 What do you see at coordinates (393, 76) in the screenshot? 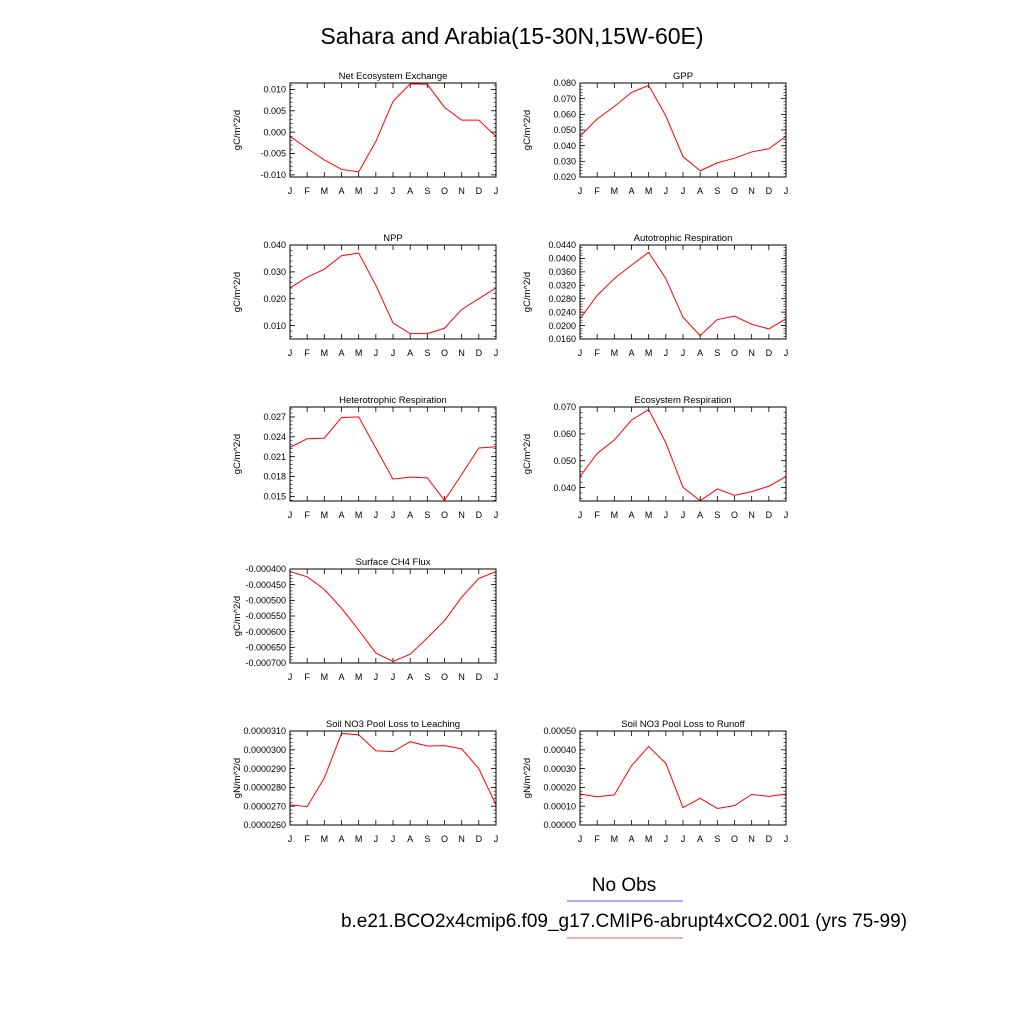
I see `panel-title: Net Ecosystem Exchange` at bounding box center [393, 76].